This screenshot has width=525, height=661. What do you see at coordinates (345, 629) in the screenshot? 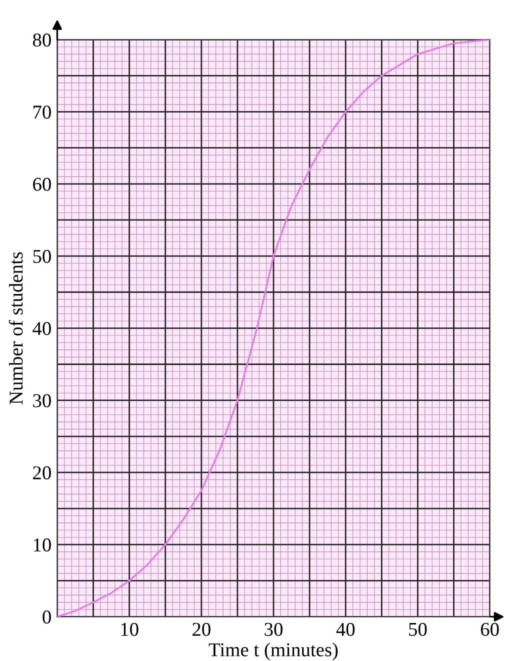
I see `x-tick-label: 40` at bounding box center [345, 629].